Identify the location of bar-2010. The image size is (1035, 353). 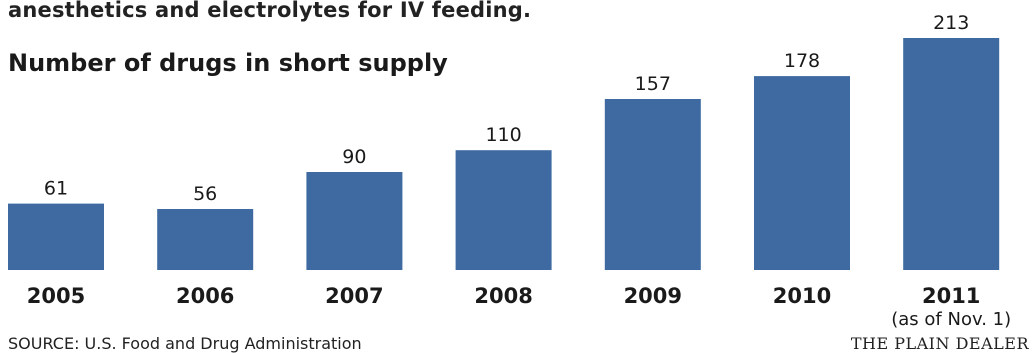
(802, 173).